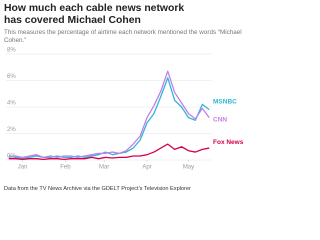  I want to click on x-tick-label: May, so click(188, 168).